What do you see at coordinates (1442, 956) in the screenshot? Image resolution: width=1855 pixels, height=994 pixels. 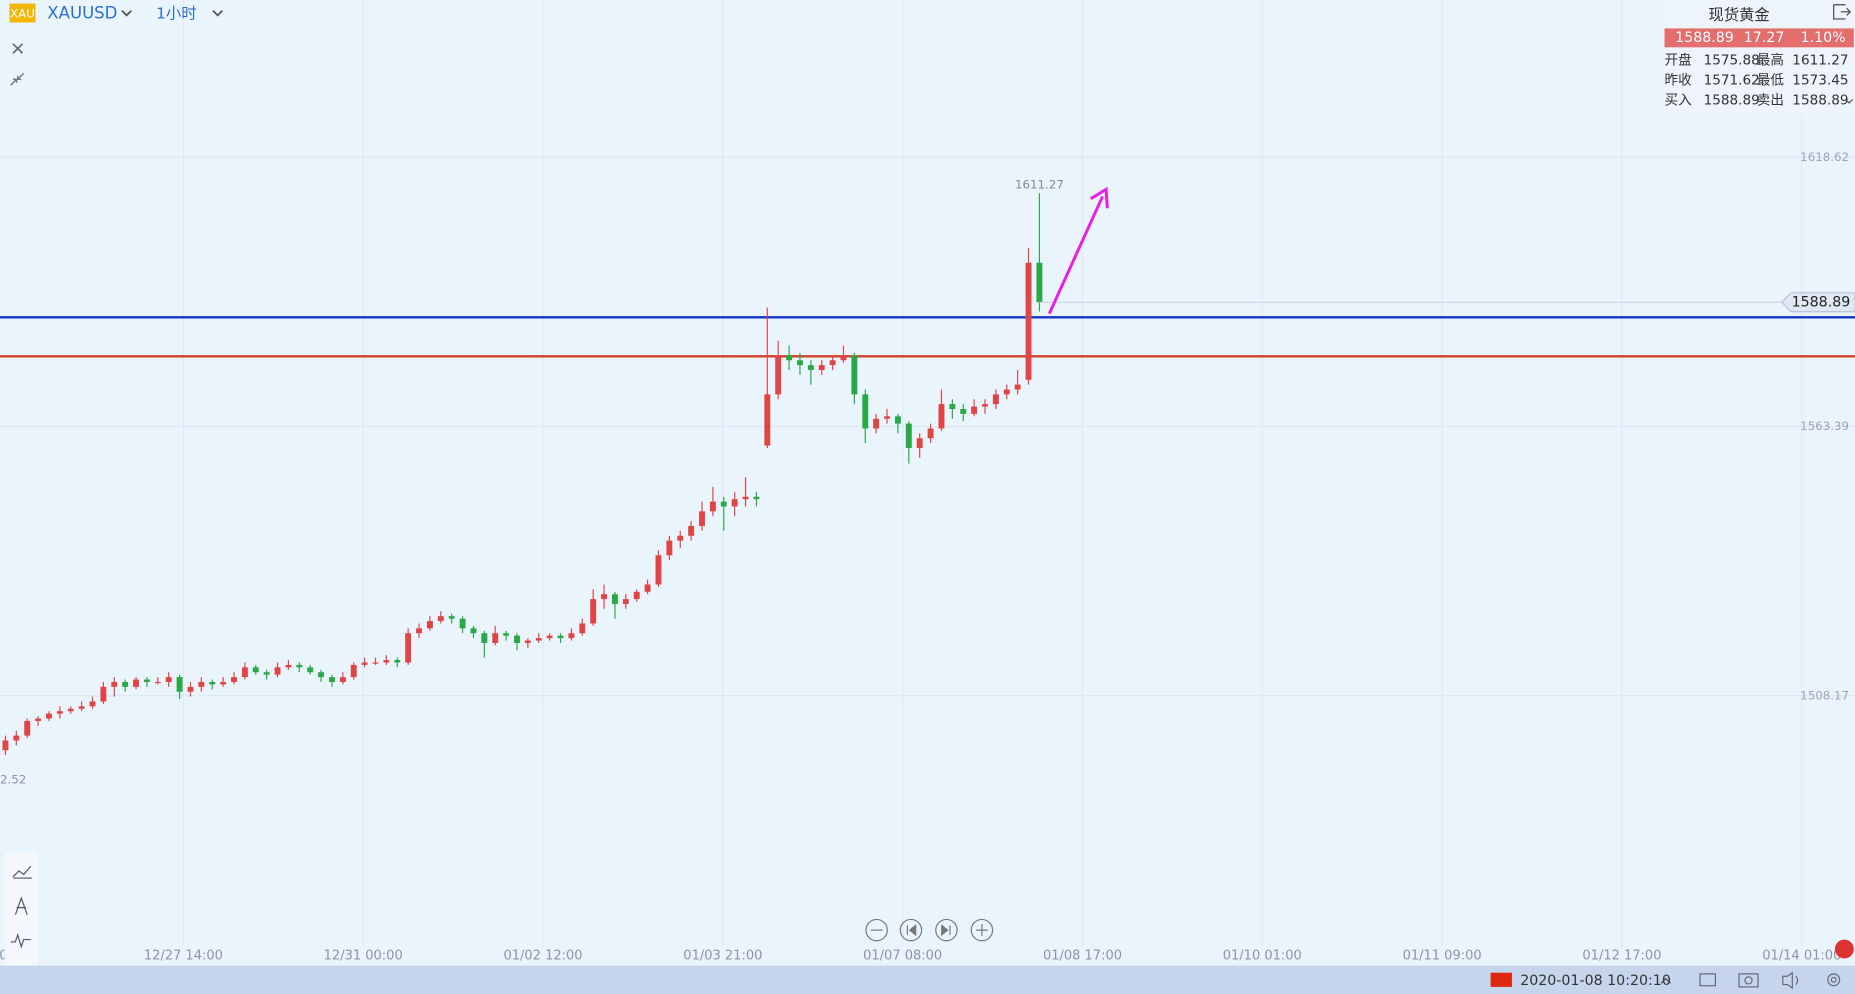 I see `x-tick-label: 01/11 09:00` at bounding box center [1442, 956].